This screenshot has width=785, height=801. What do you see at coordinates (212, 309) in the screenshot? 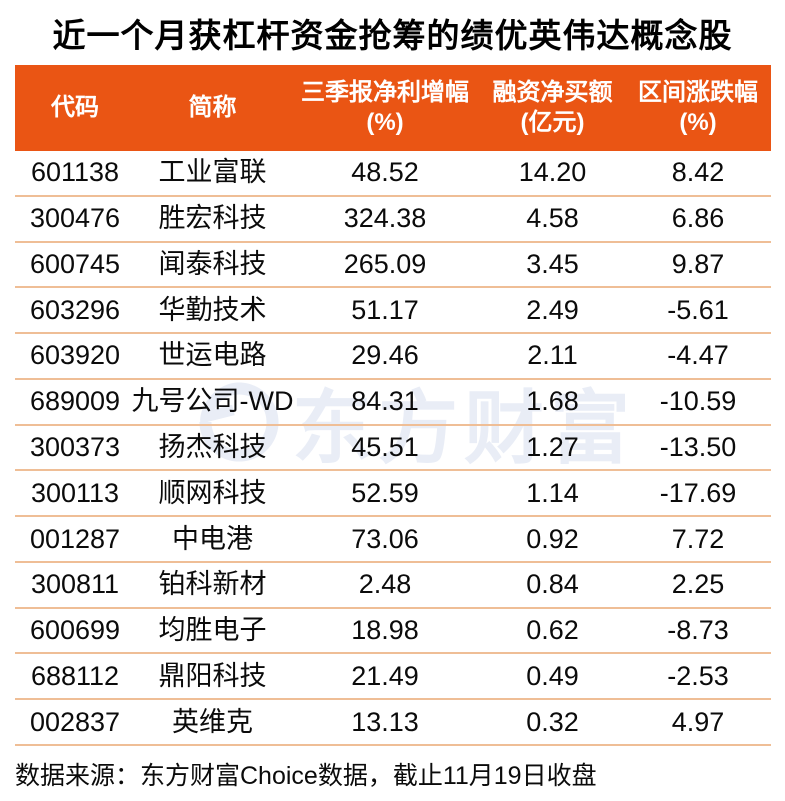
I see `cell-name: 华勤技术` at bounding box center [212, 309].